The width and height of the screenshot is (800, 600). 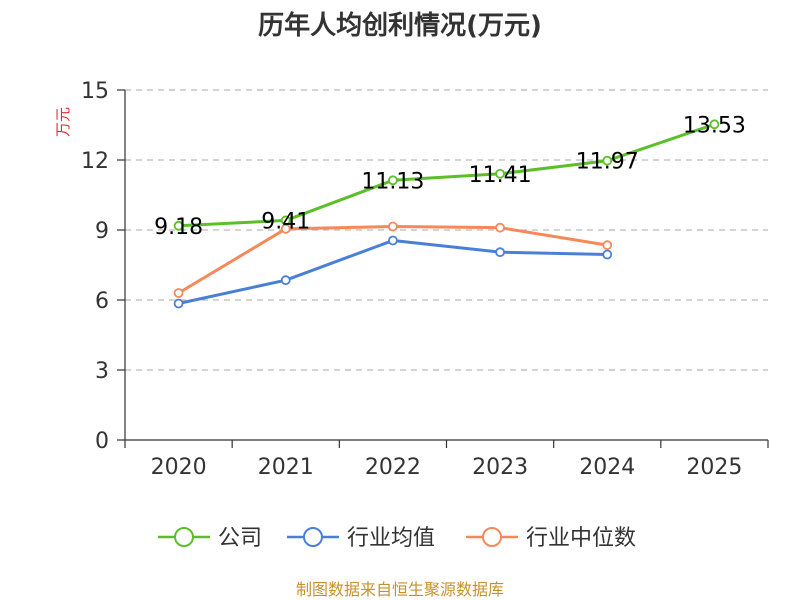 I want to click on x-tick-label: 2022, so click(x=393, y=467).